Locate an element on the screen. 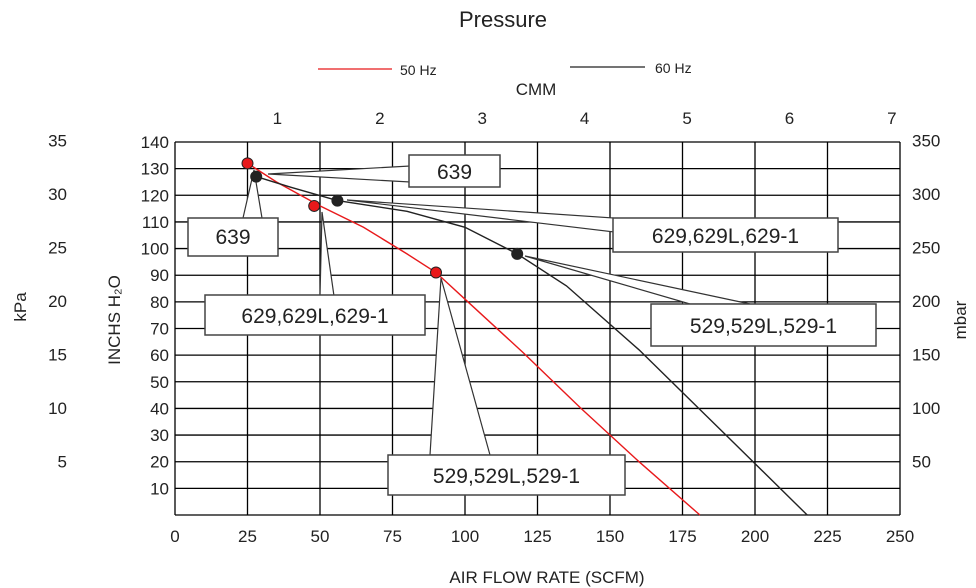  x-tick-label: 0 is located at coordinates (174, 536).